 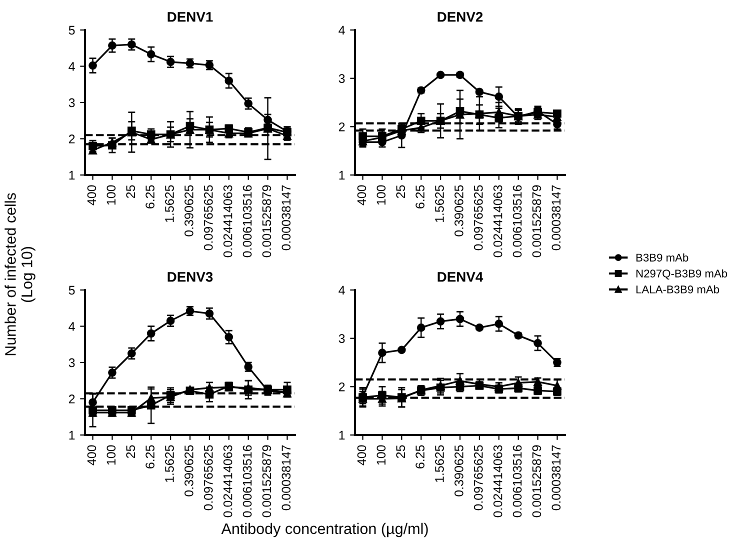 I want to click on y-axis-title: Number of infected cells (Log 10), so click(x=20, y=274).